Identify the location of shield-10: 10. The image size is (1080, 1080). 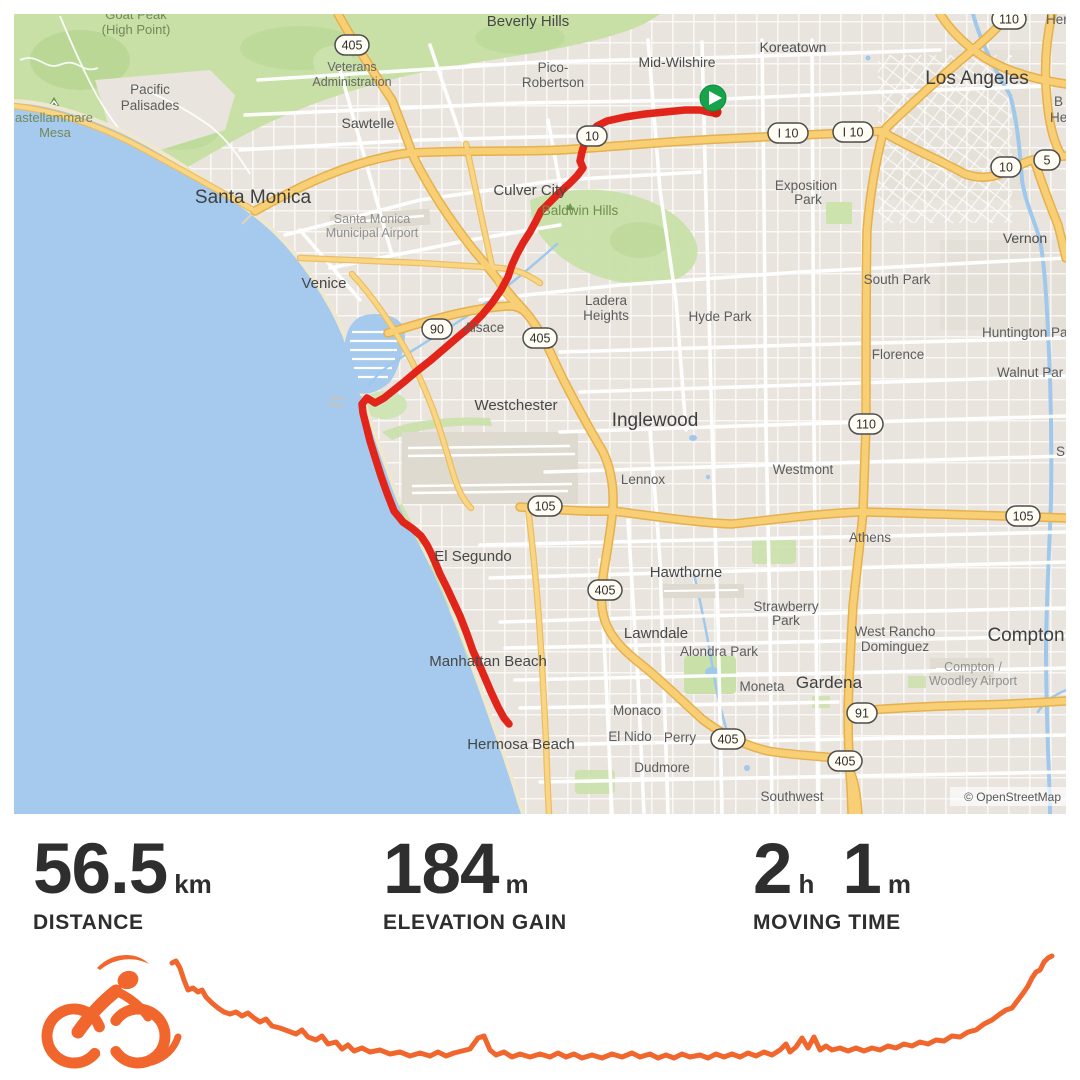
(592, 136).